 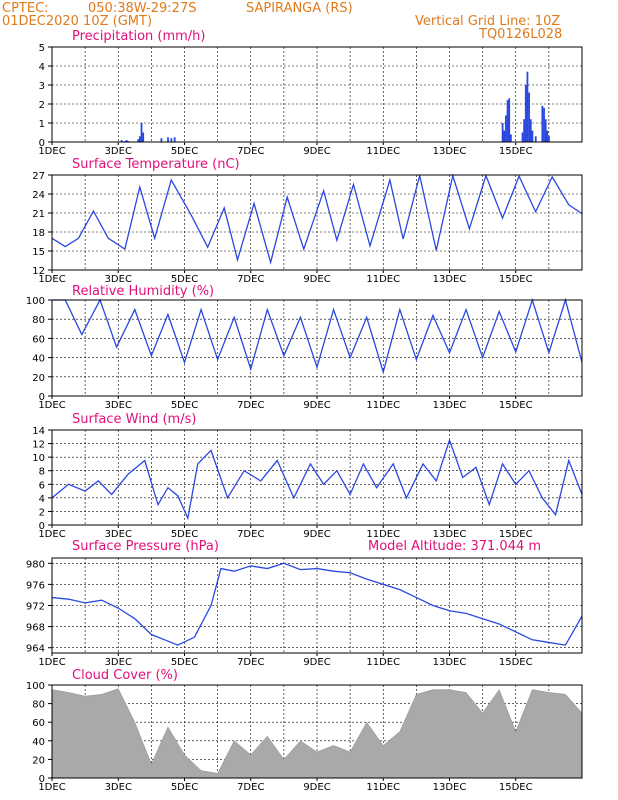 I want to click on temperature-ytick-label: 12, so click(x=38, y=271).